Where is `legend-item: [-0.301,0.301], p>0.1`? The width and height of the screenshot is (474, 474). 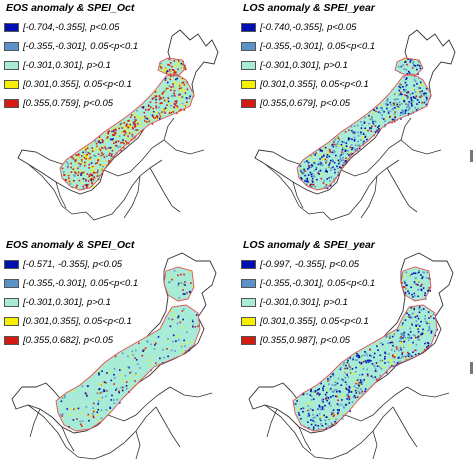 legend-item: [-0.301,0.301], p>0.1 is located at coordinates (308, 302).